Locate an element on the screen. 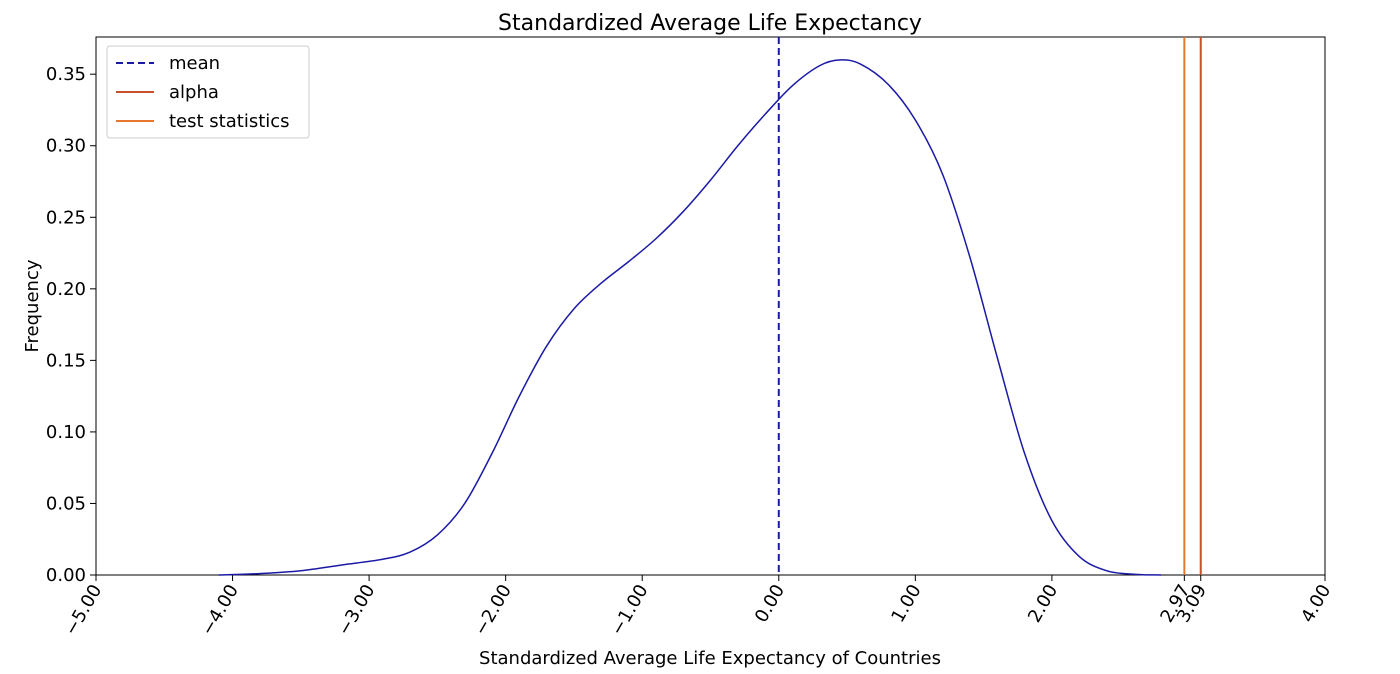 The height and width of the screenshot is (674, 1400). y-tick-label: 0.20 is located at coordinates (66, 289).